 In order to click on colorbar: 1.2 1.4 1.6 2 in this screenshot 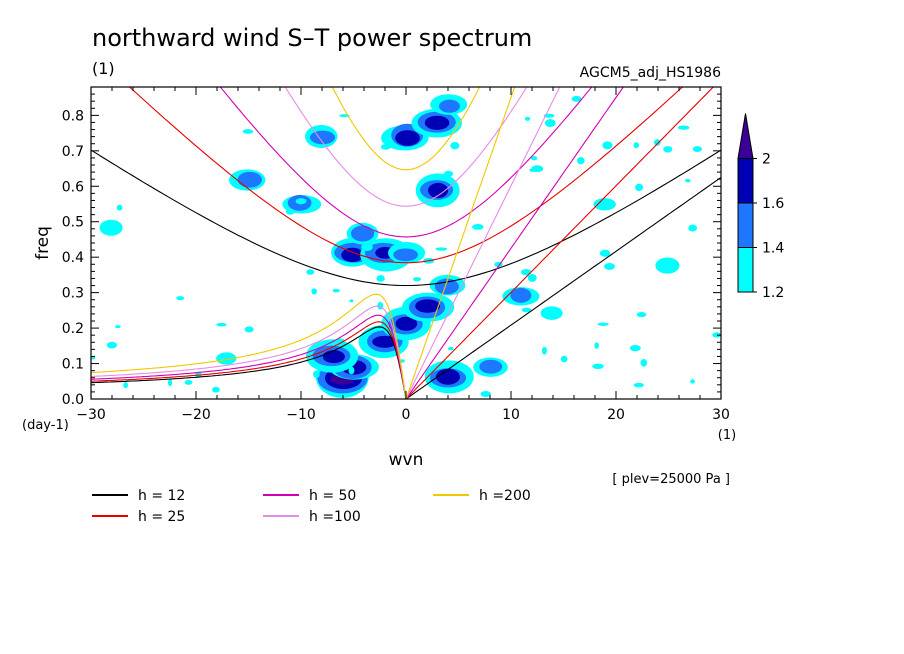, I will do `click(760, 207)`.